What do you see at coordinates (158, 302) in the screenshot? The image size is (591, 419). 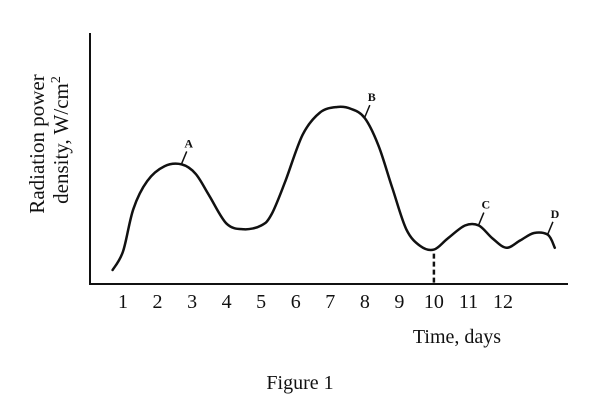 I see `x-tick-label-2: 2` at bounding box center [158, 302].